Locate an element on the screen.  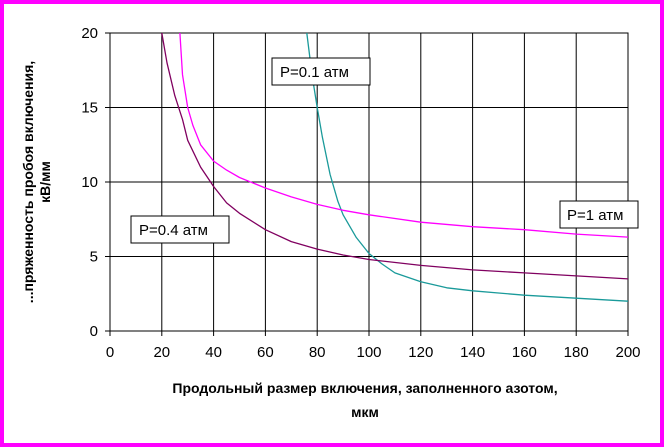
y-axis-title-line2: кВ/мм is located at coordinates (45, 182).